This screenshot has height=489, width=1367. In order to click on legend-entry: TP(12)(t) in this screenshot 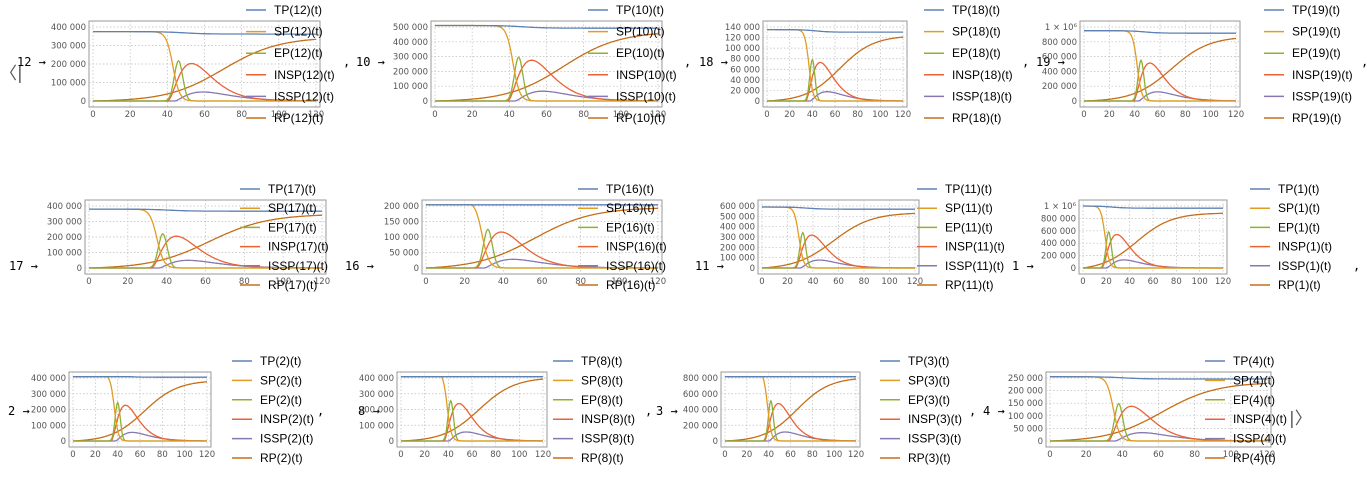, I will do `click(298, 10)`.